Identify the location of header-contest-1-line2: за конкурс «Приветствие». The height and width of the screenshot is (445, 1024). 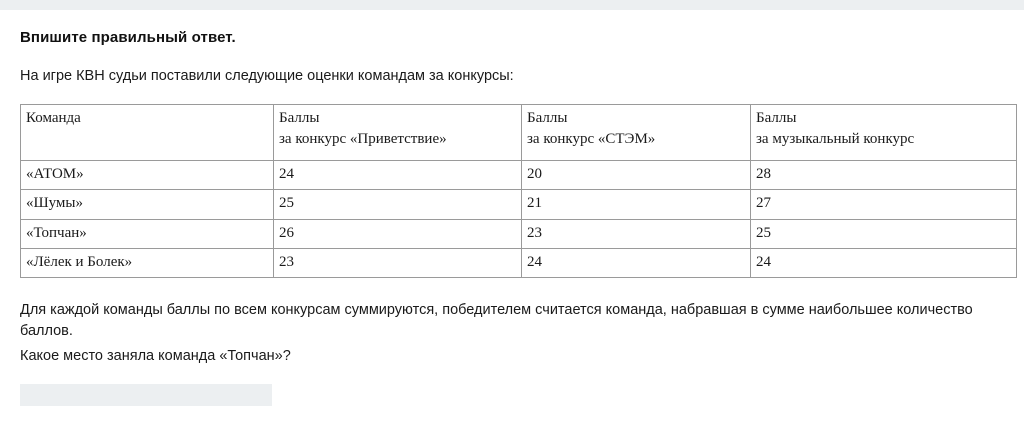
(363, 139).